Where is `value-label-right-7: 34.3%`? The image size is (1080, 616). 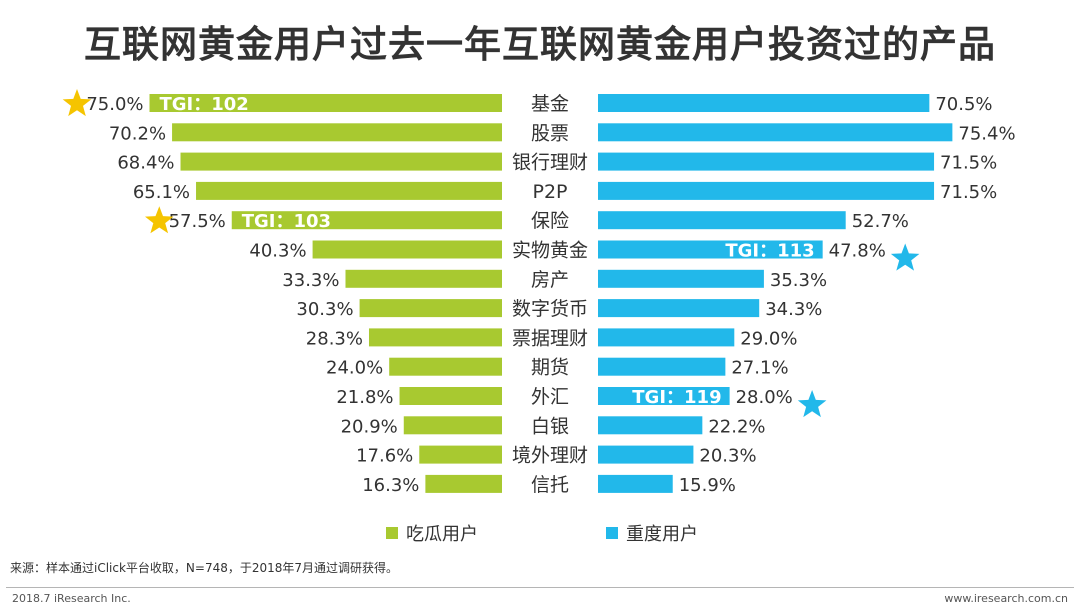 value-label-right-7: 34.3% is located at coordinates (793, 309).